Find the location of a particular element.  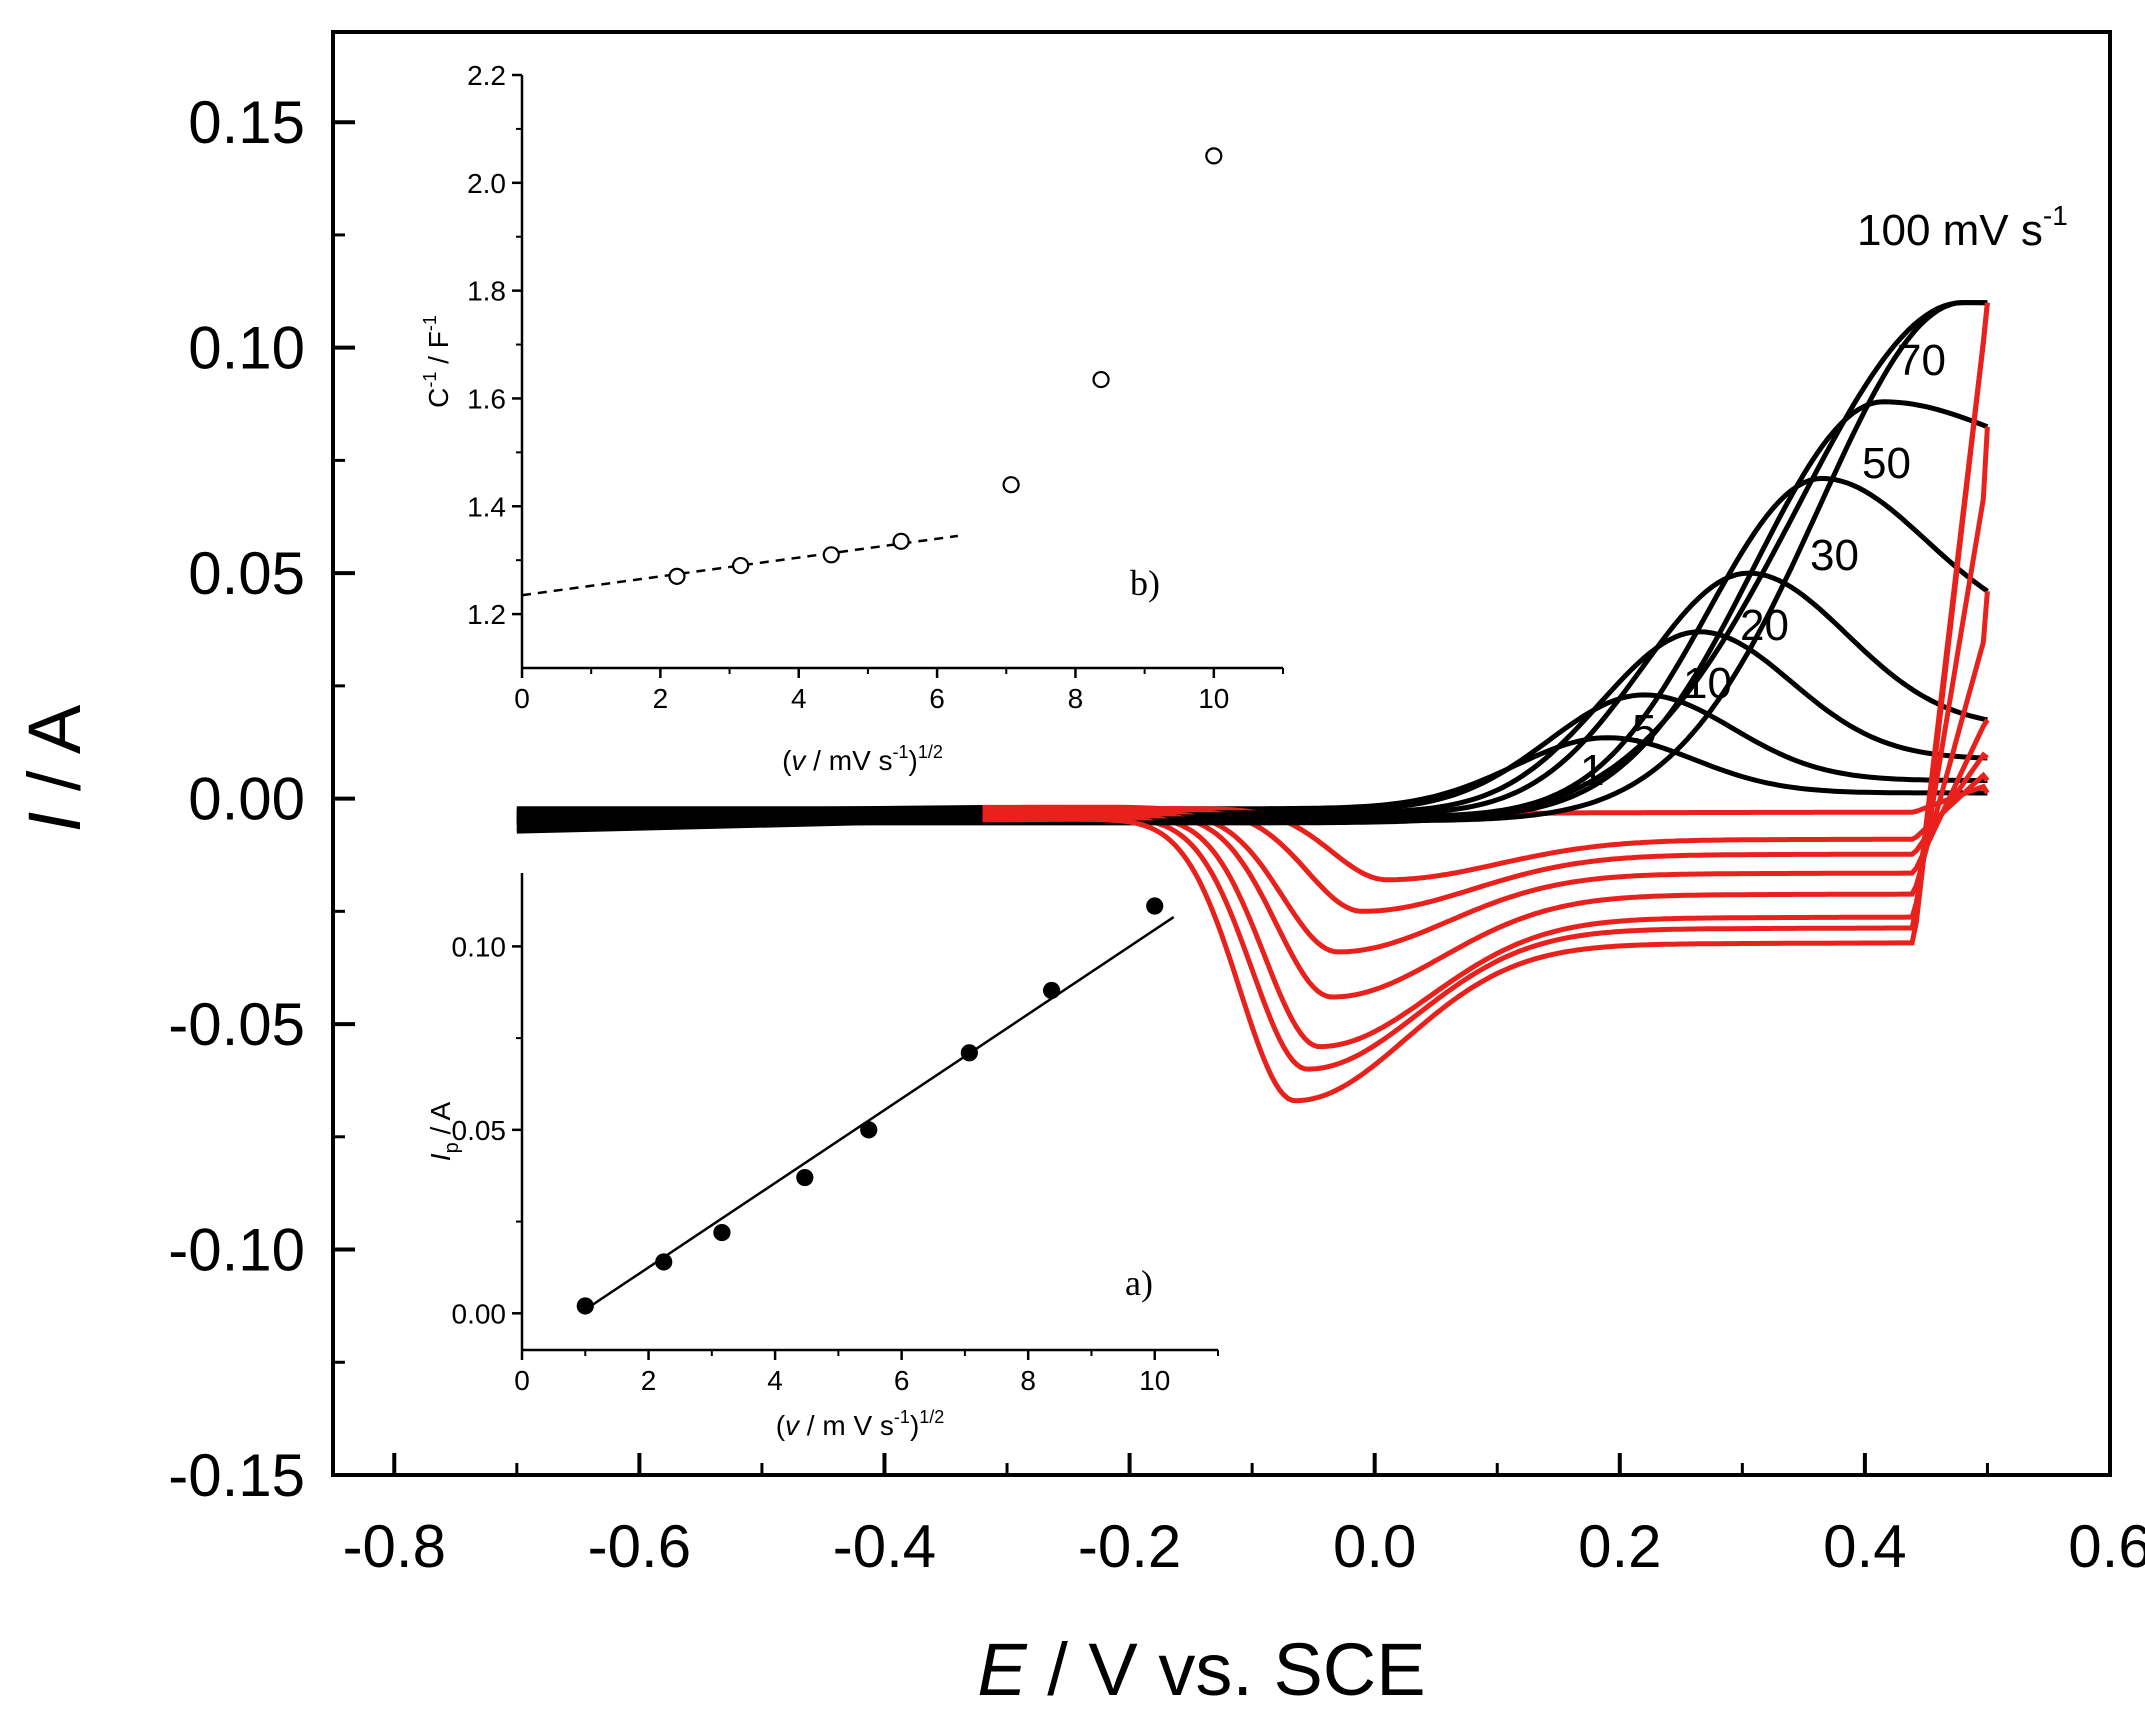

inset-a-y-tick-label: 0.05 is located at coordinates (479, 1130).